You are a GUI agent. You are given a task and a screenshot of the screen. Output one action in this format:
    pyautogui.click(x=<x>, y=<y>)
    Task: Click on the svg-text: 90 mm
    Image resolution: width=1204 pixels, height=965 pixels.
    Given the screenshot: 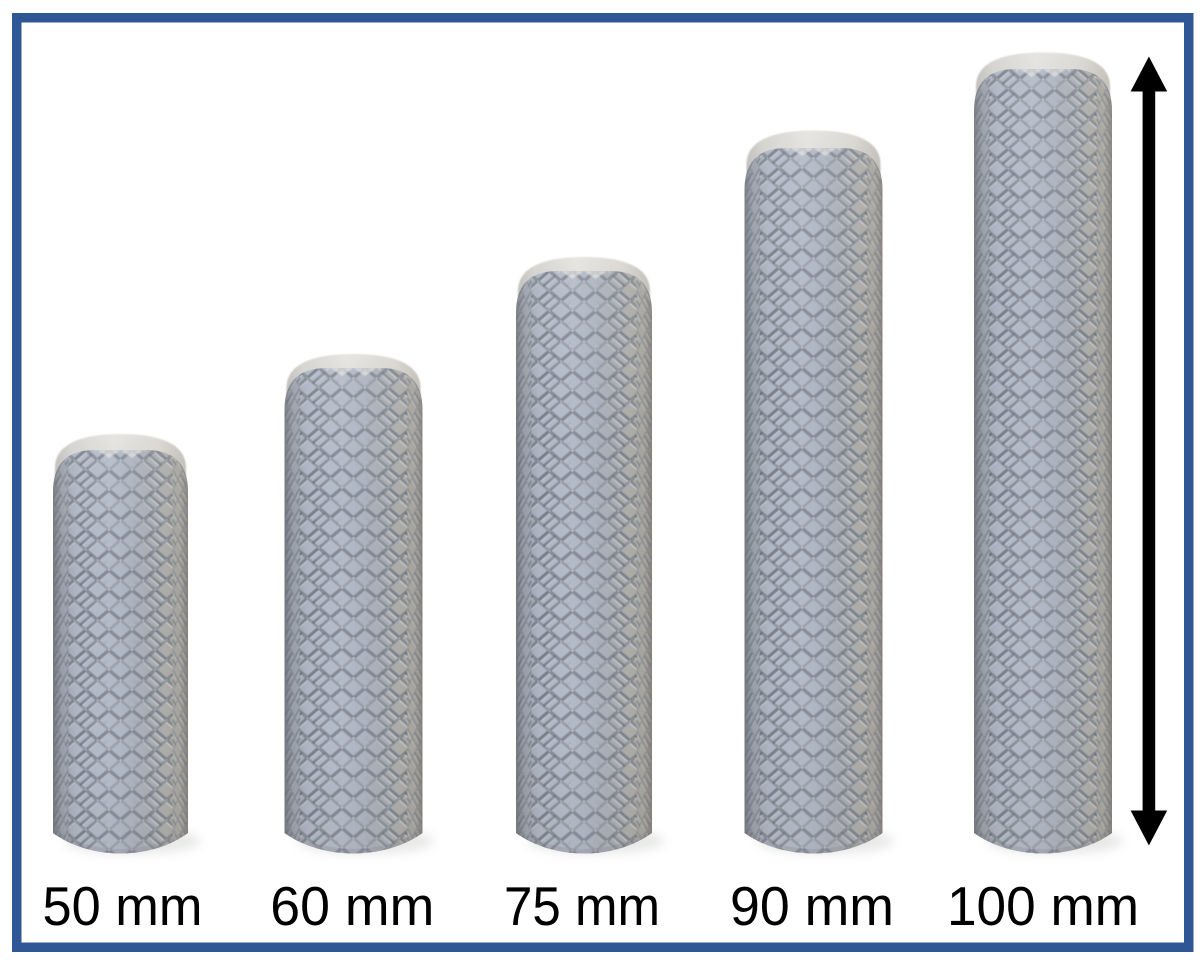 What is the action you would take?
    pyautogui.click(x=812, y=906)
    